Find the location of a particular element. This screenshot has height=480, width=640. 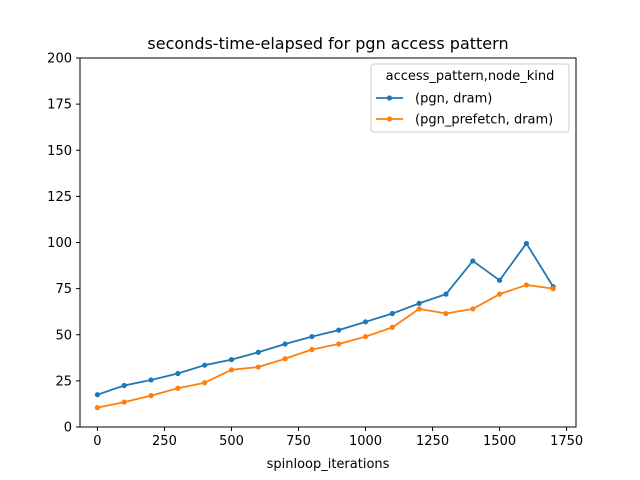

legend-title: access_pattern,node_kind is located at coordinates (470, 76).